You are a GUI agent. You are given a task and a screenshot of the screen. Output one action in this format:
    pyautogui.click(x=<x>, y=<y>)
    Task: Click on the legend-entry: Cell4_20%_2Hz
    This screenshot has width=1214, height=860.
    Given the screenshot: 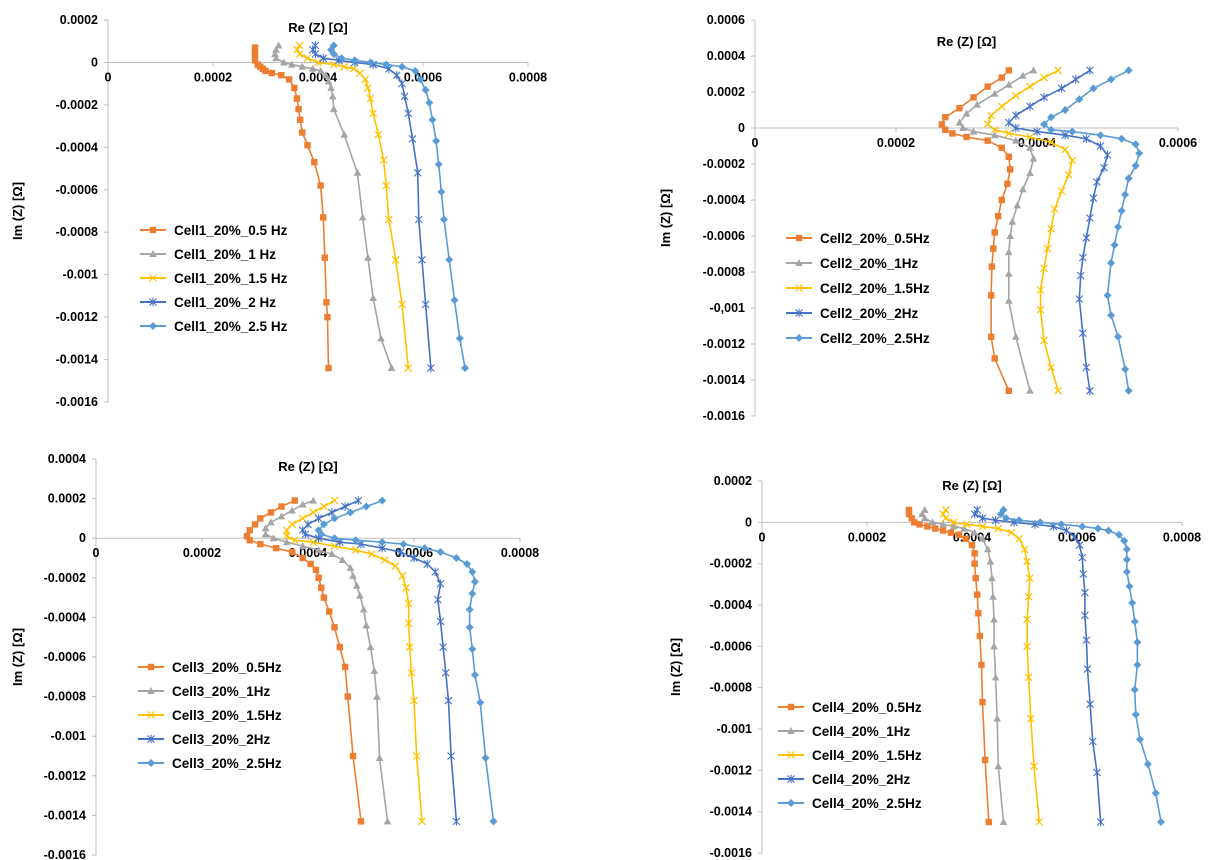 What is the action you would take?
    pyautogui.click(x=844, y=779)
    